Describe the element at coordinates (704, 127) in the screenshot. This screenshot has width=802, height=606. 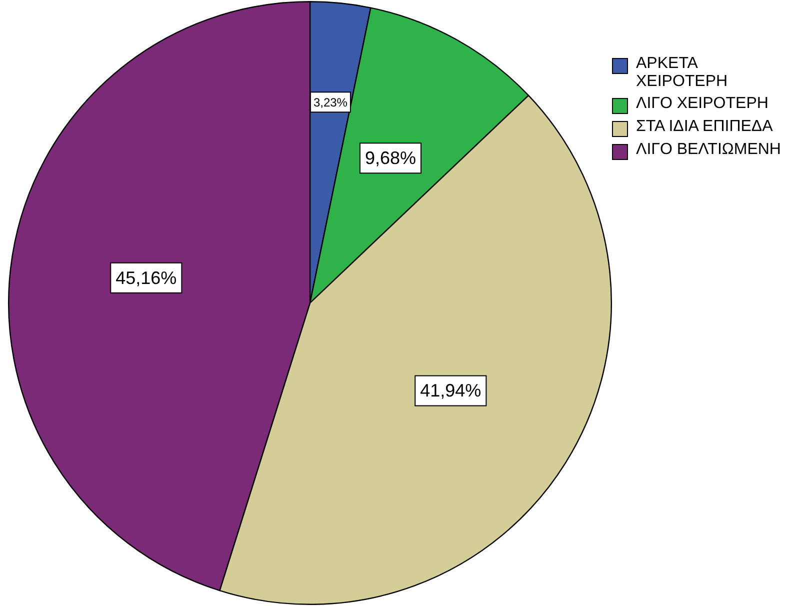
I see `legend-label: ΣΤΑ ΙΔΙΑ ΕΠΙΠΕΔΑ` at that location.